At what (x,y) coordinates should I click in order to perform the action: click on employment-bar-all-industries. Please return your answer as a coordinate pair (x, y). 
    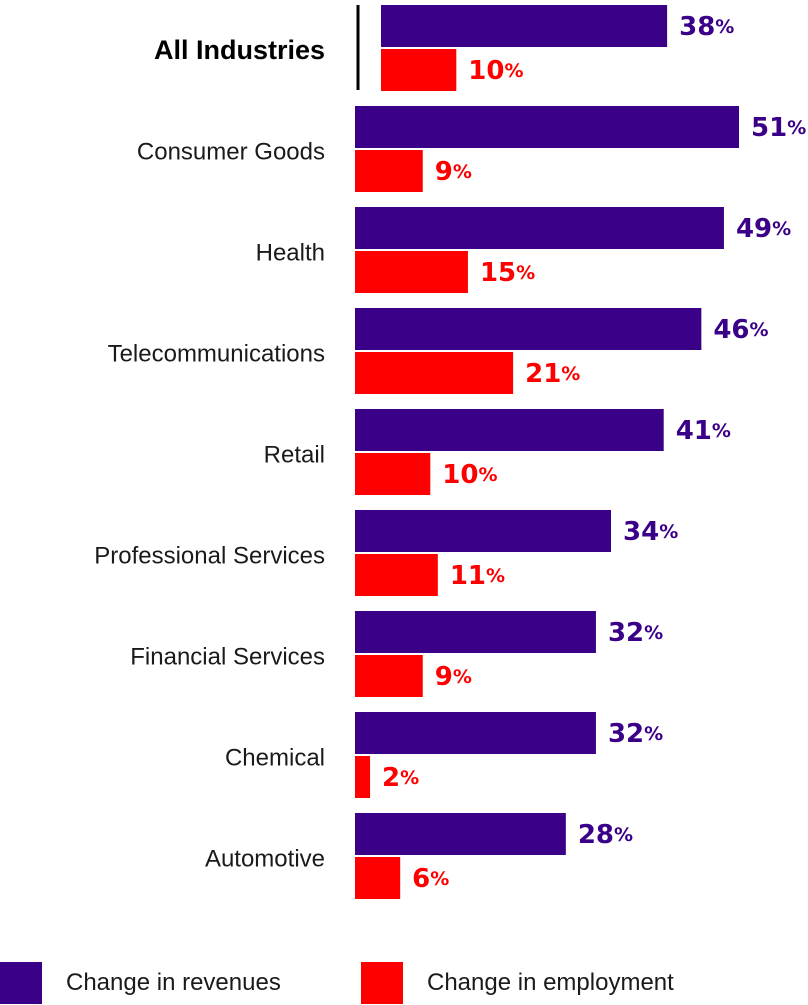
    Looking at the image, I should click on (419, 70).